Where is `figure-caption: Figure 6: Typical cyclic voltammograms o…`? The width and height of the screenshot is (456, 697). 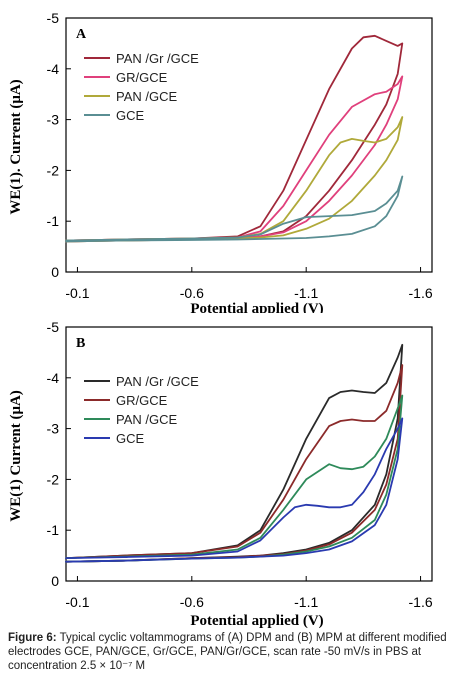 figure-caption: Figure 6: Typical cyclic voltammograms o… is located at coordinates (228, 652).